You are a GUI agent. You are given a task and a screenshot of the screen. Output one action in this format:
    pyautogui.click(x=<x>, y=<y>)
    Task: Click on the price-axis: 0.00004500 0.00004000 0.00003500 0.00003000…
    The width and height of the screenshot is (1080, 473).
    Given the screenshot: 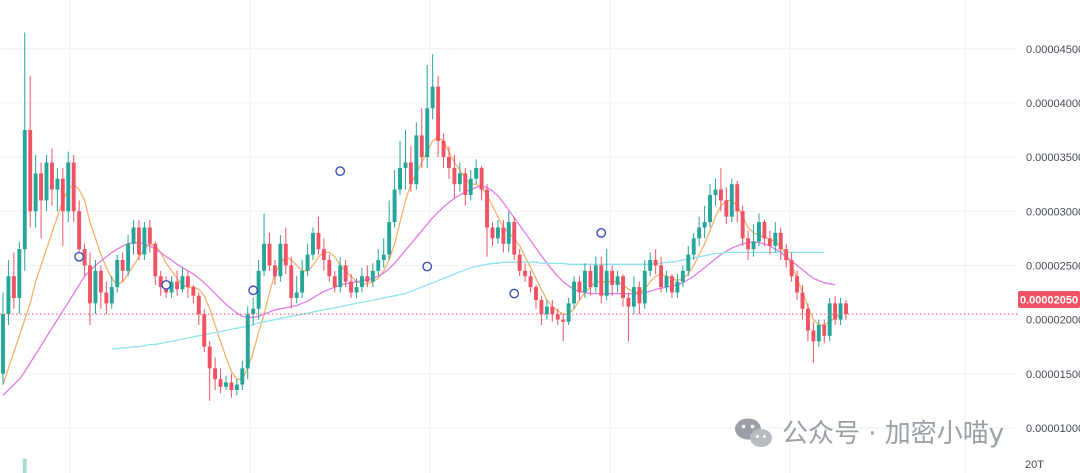 What is the action you would take?
    pyautogui.click(x=1053, y=239)
    